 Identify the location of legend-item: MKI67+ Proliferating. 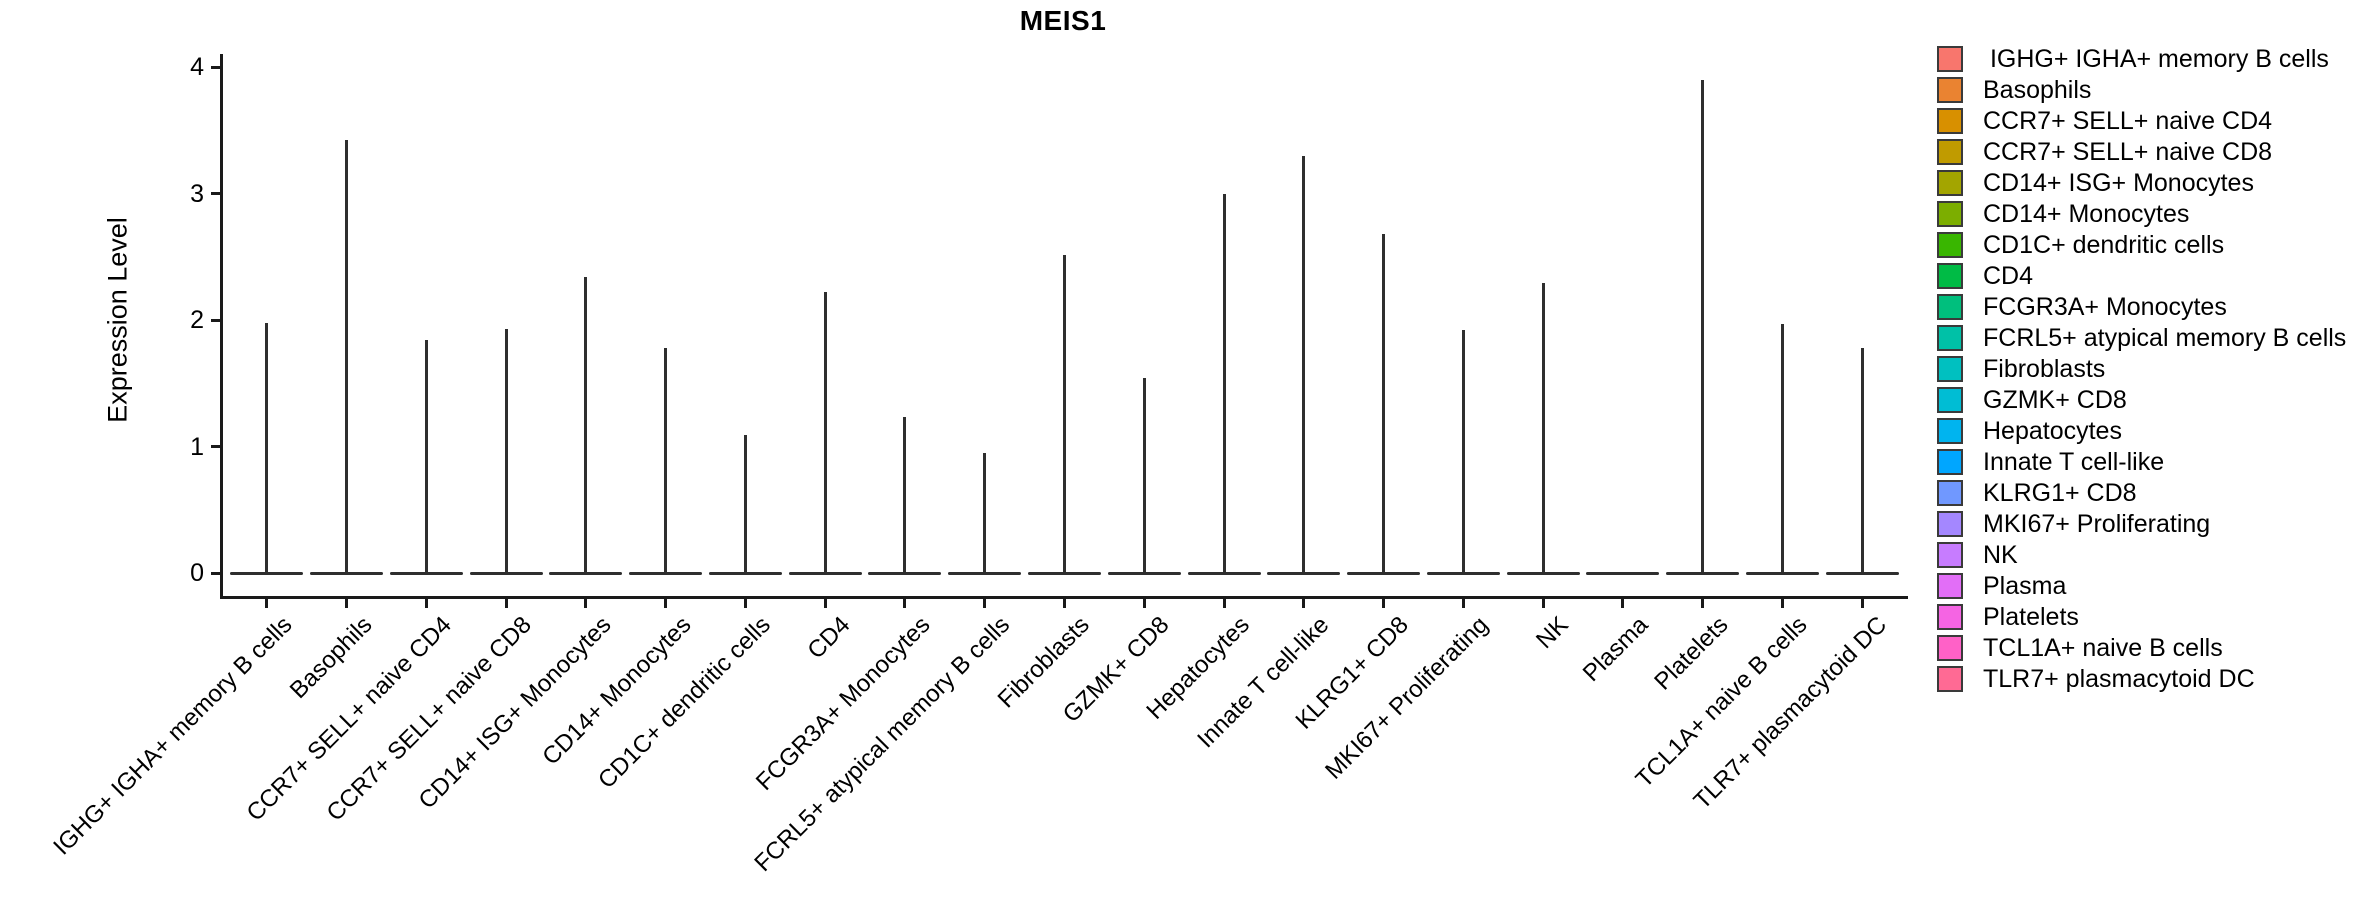
(2141, 524).